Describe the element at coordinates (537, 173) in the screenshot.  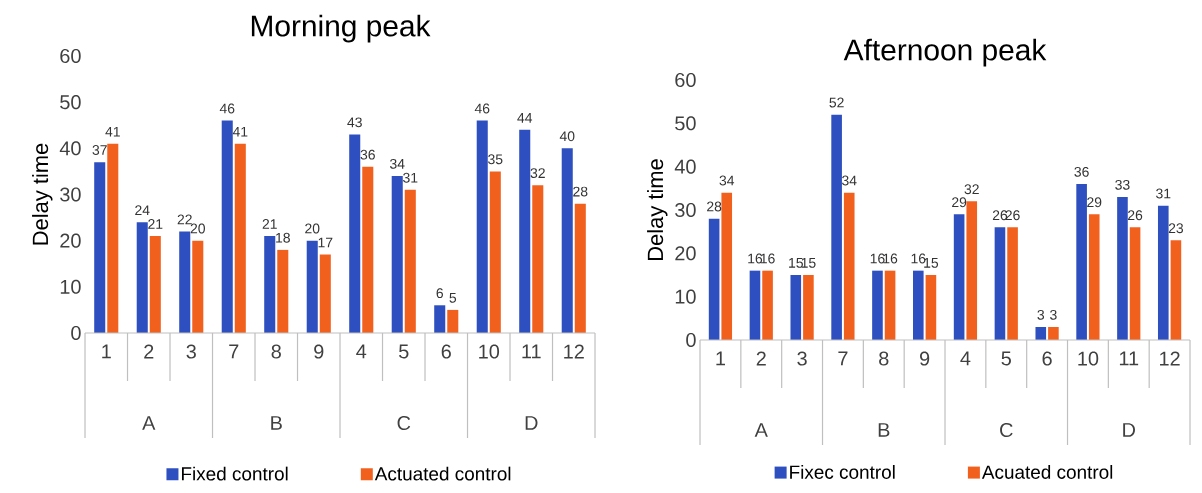
I see `data-label: 32` at that location.